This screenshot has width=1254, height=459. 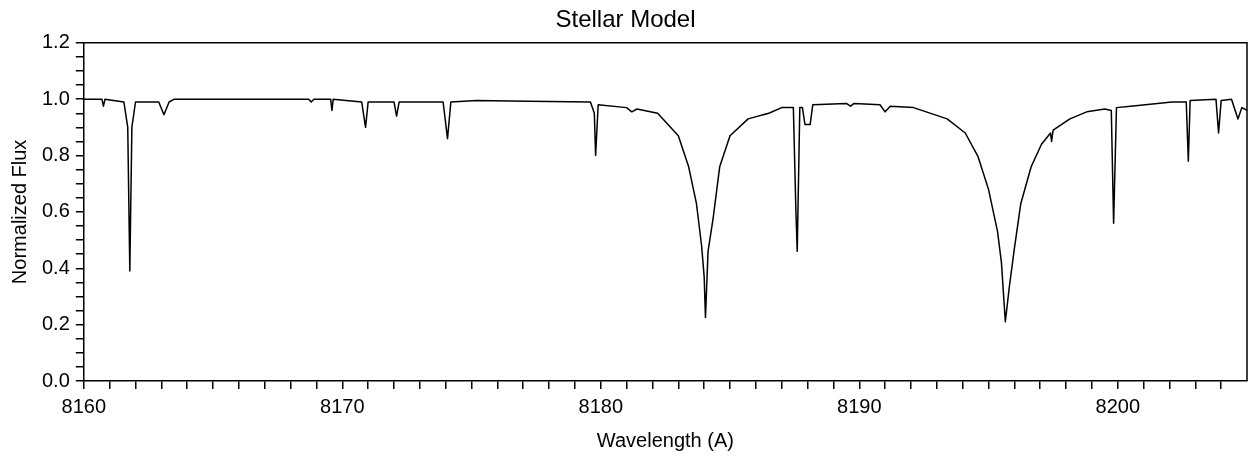 What do you see at coordinates (18, 212) in the screenshot?
I see `y-axis-title: Normalized Flux` at bounding box center [18, 212].